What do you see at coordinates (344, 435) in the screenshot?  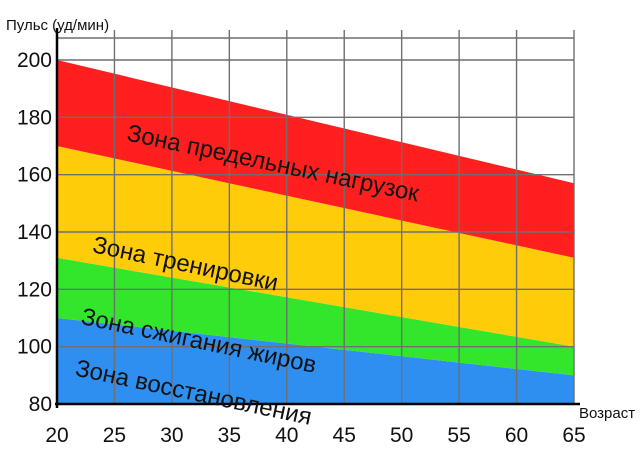 I see `x-tick-label: 45` at bounding box center [344, 435].